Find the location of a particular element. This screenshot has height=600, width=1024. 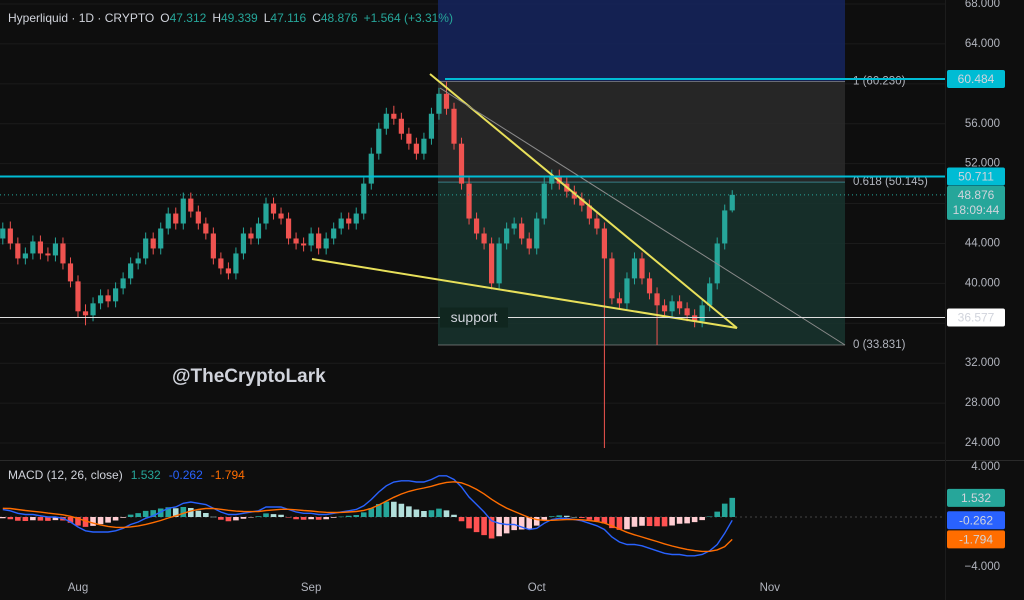

price-label: 60.484 is located at coordinates (976, 79).